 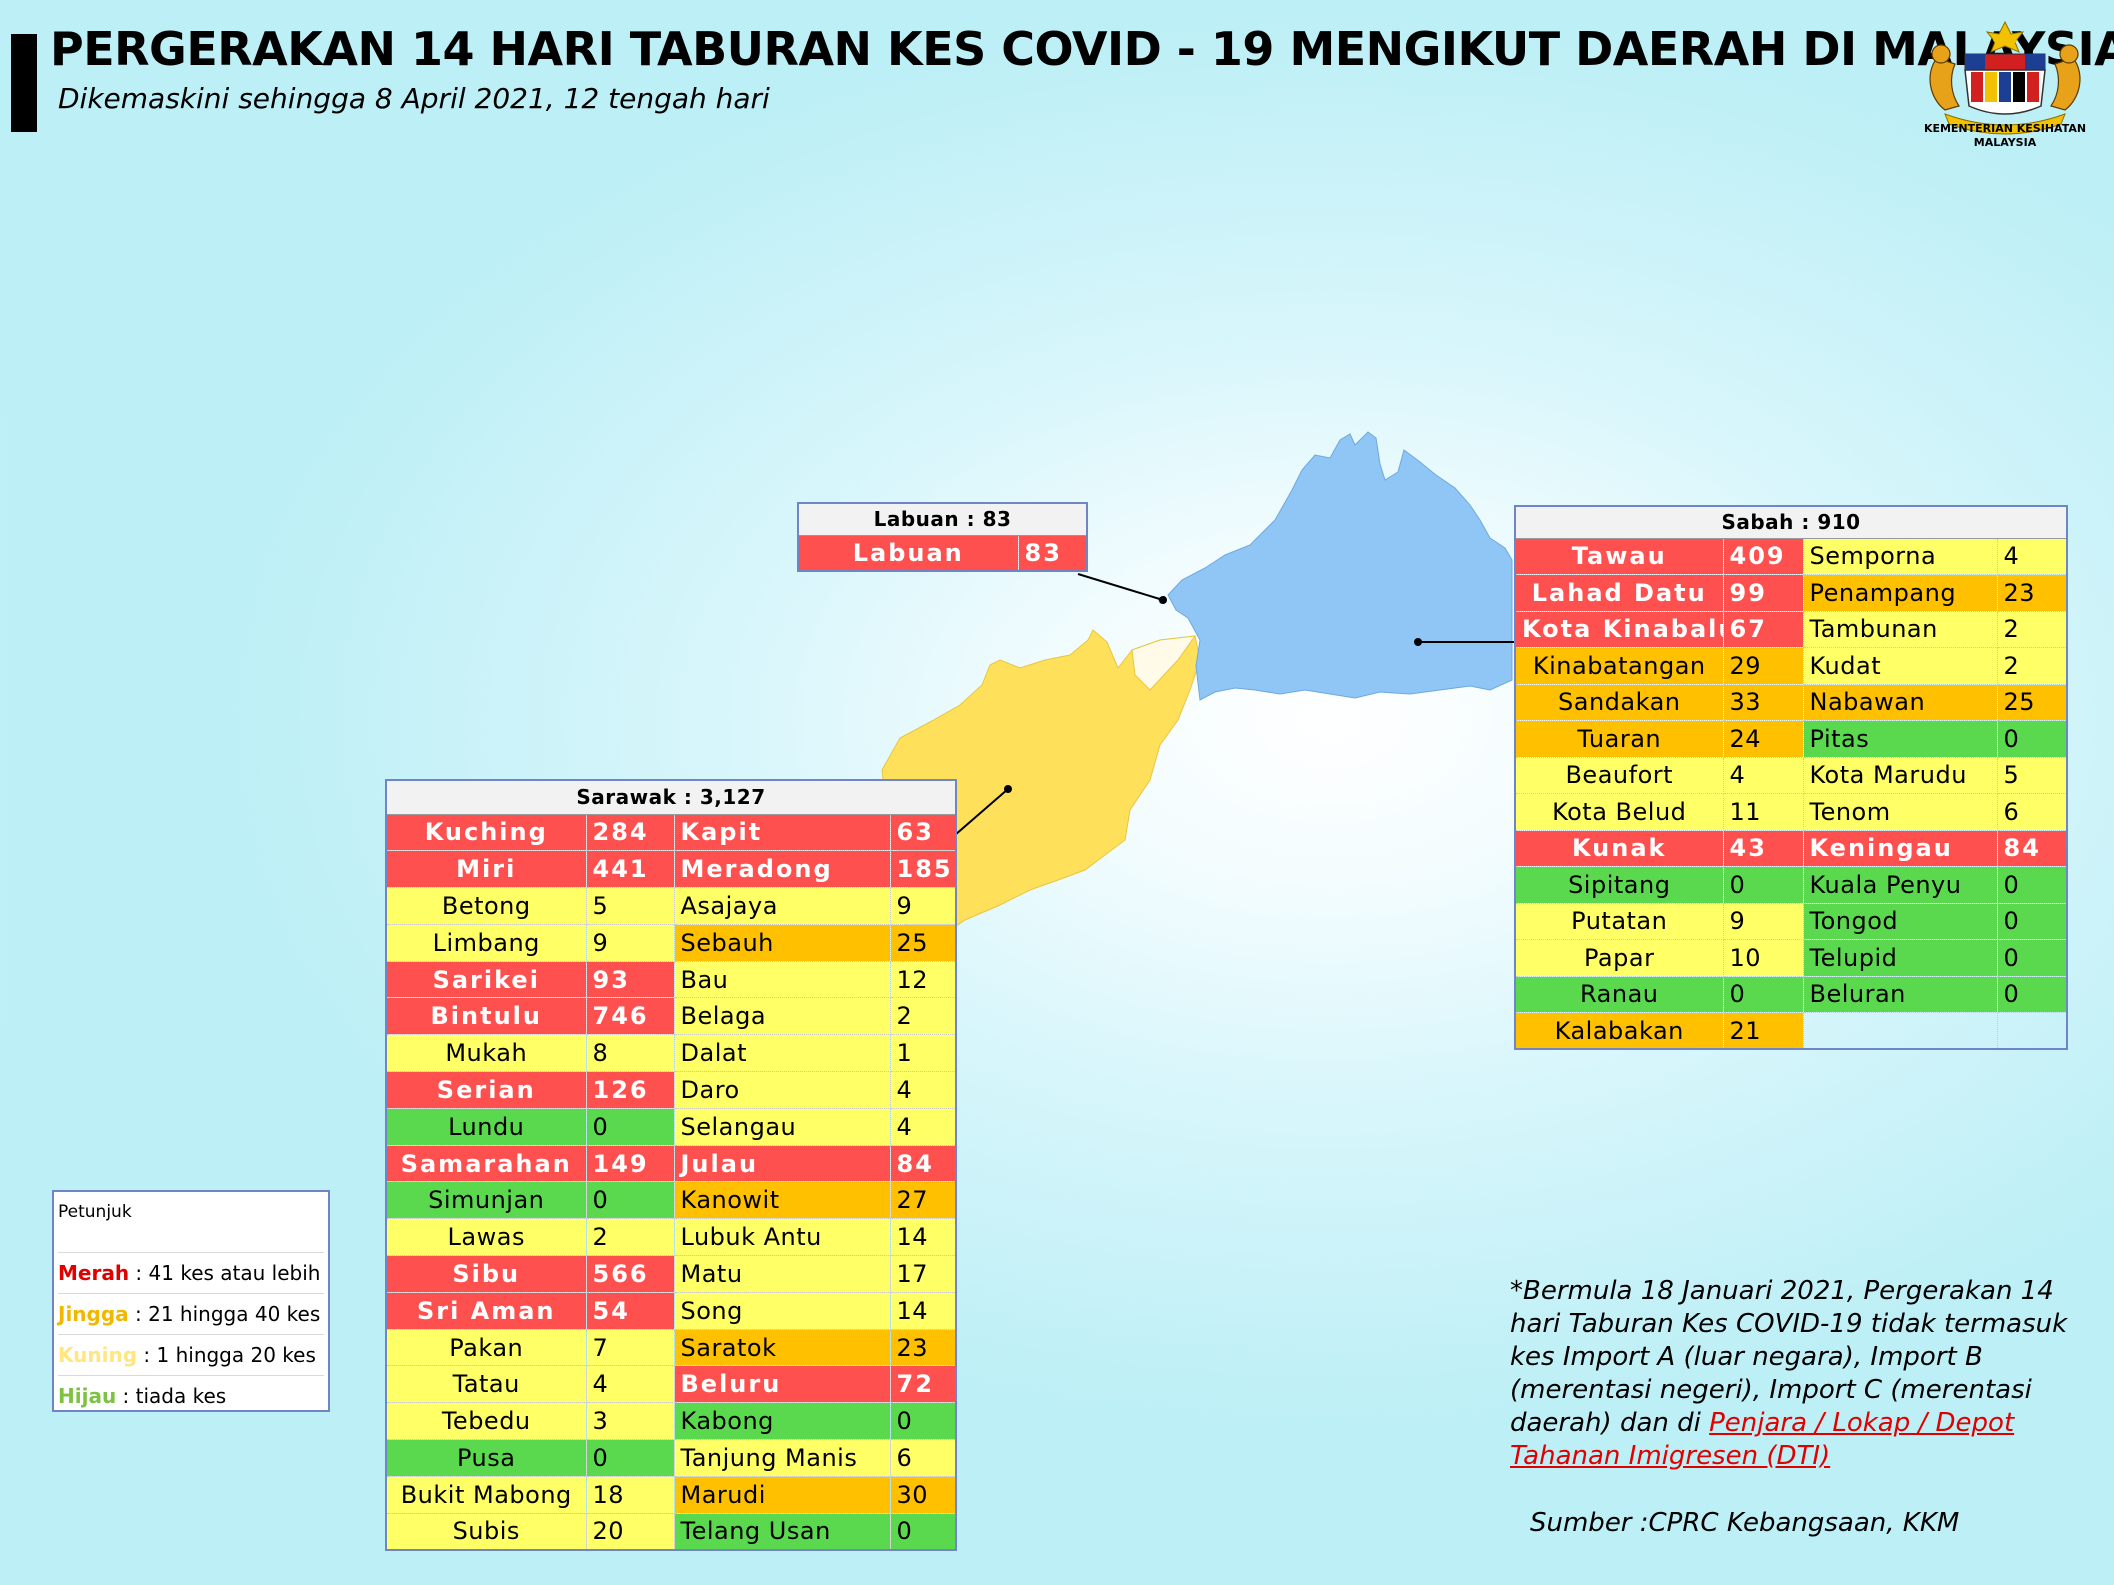 I want to click on sarawak-kuching-district-name: Kuching, so click(x=486, y=833).